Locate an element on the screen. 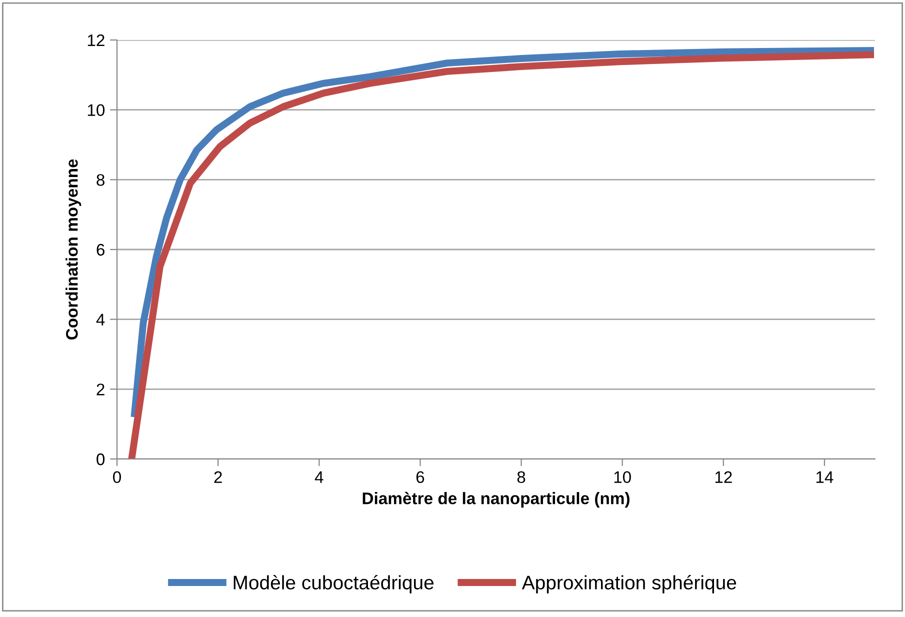  y-tick-label: 4 is located at coordinates (100, 320).